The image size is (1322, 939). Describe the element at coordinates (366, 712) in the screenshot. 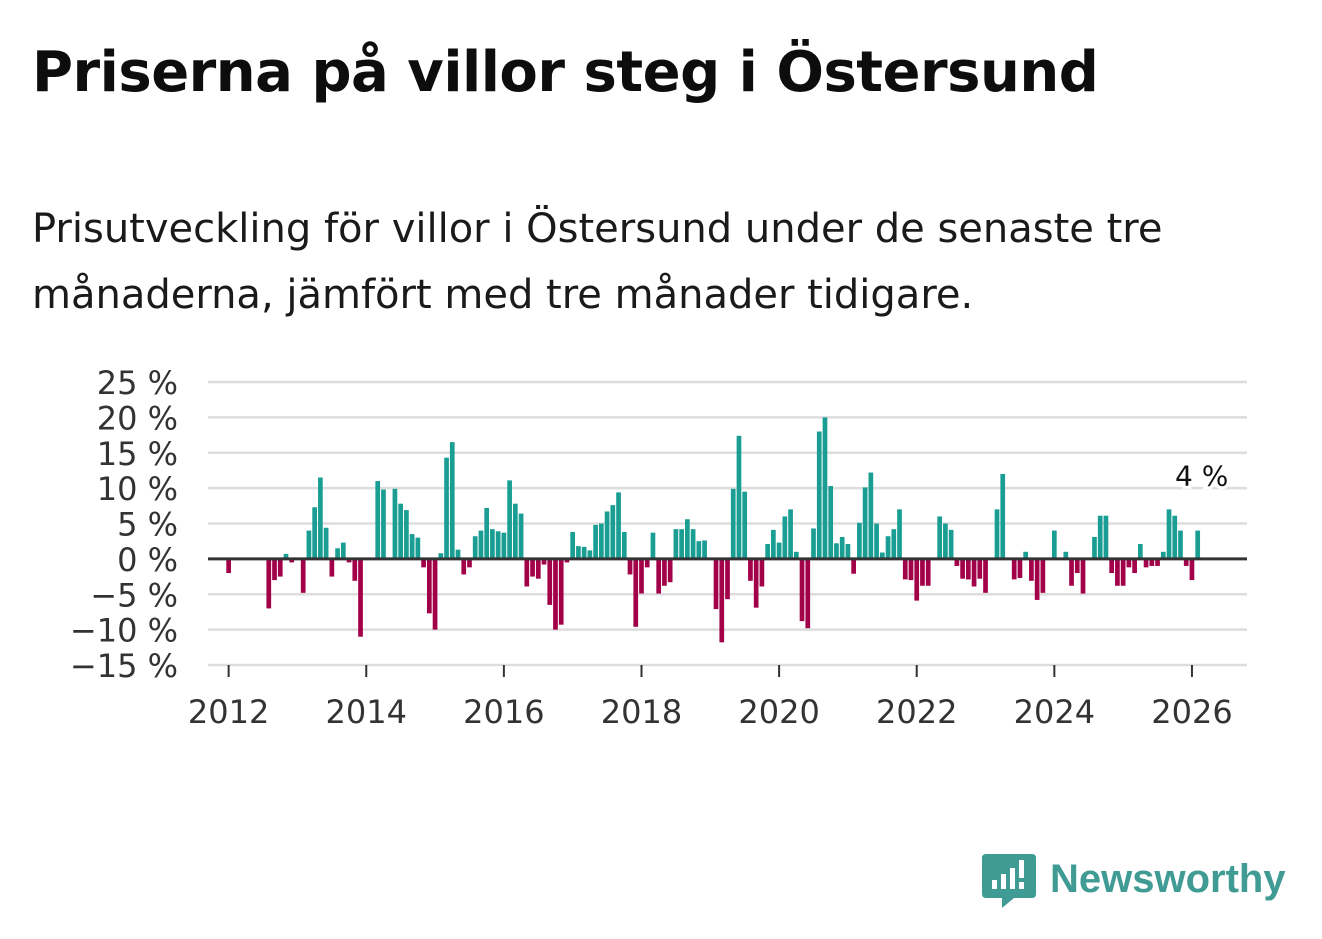

I see `x-tick-label: 2014` at that location.